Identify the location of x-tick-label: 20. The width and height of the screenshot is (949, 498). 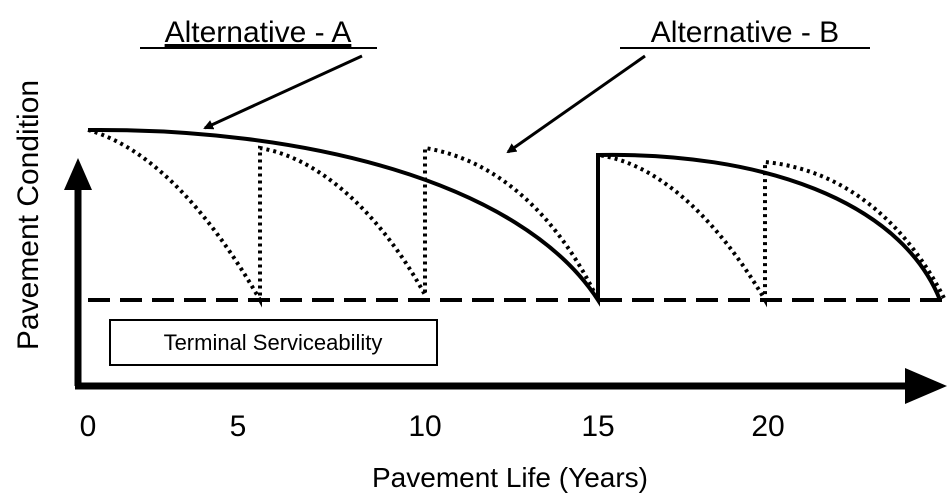
(767, 426).